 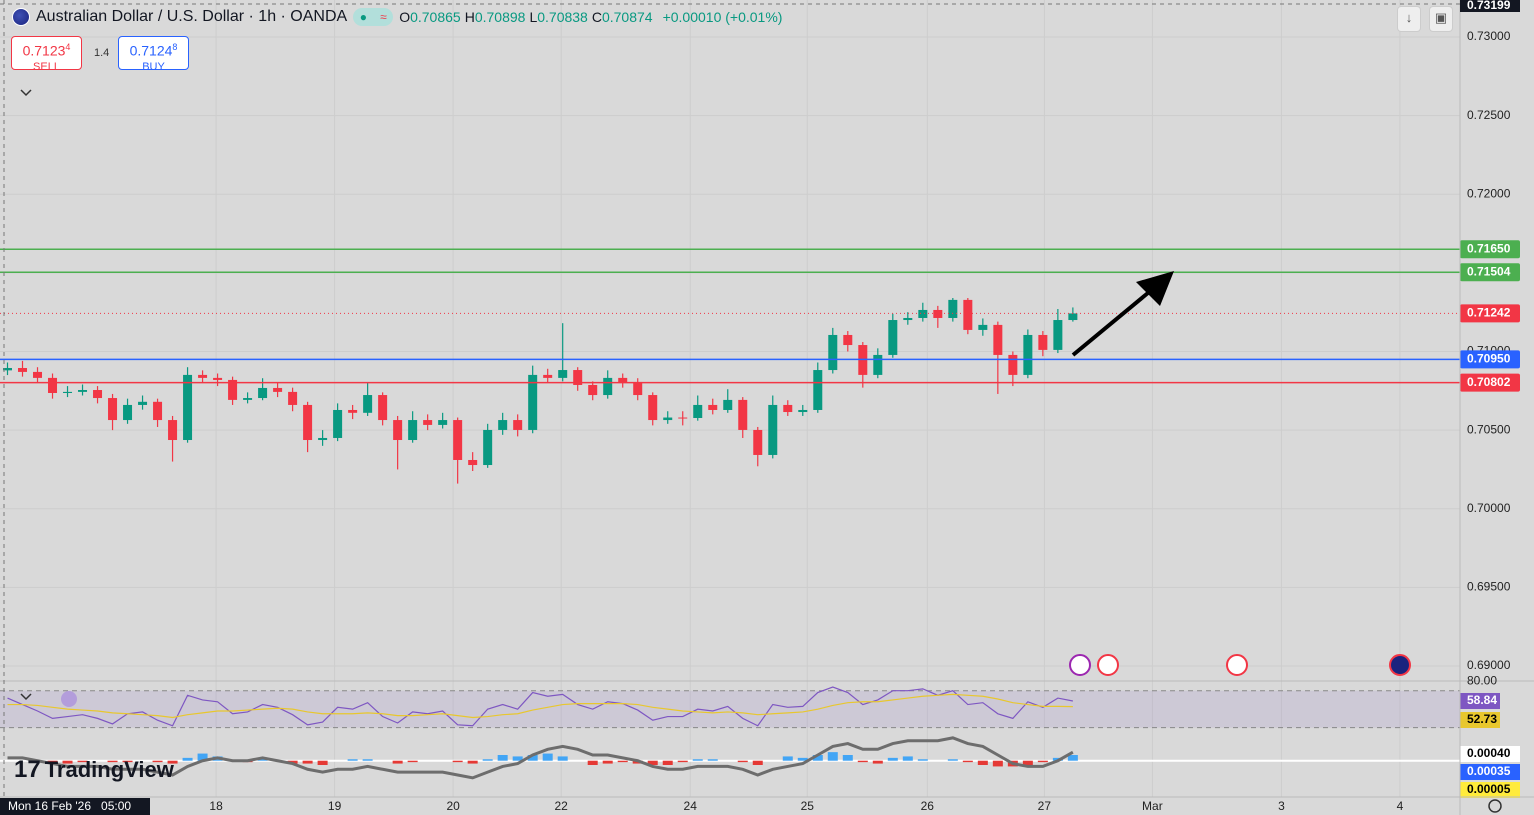 I want to click on download-button: ↓, so click(x=1409, y=19).